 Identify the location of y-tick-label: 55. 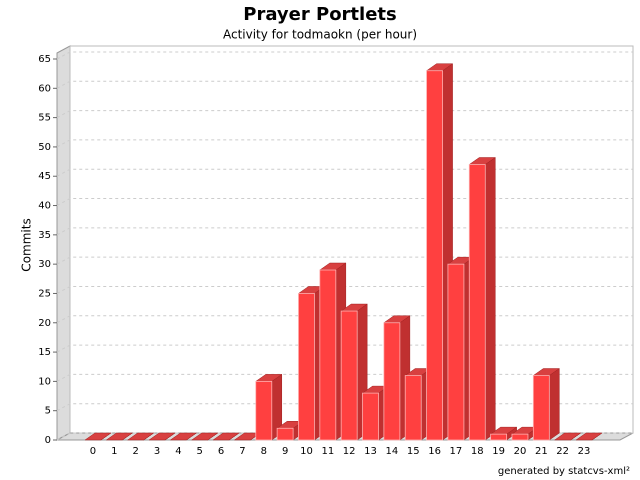
(44, 118).